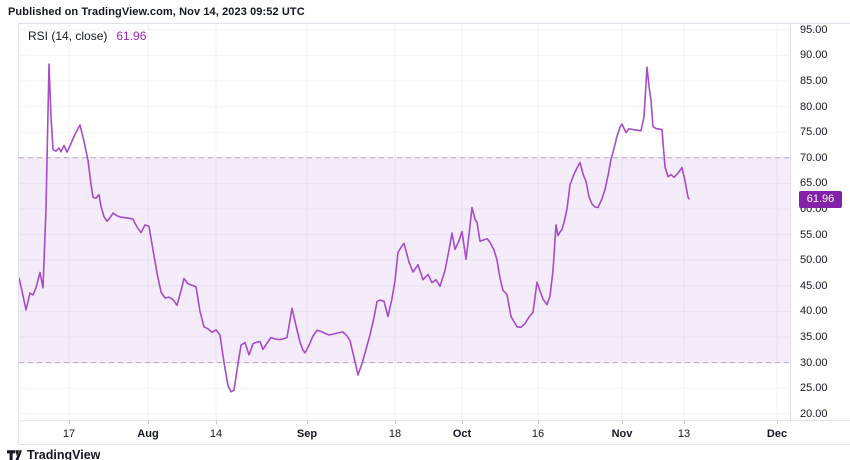 Image resolution: width=850 pixels, height=460 pixels. I want to click on time-tick-label: Aug, so click(148, 434).